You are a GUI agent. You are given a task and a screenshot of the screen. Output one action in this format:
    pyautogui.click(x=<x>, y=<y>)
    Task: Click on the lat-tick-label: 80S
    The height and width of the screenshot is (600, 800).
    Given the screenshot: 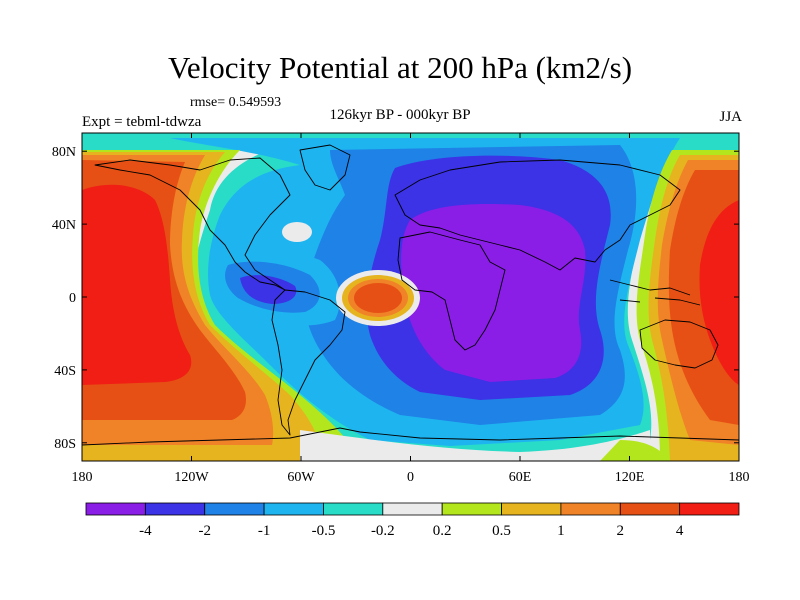 What is the action you would take?
    pyautogui.click(x=65, y=444)
    